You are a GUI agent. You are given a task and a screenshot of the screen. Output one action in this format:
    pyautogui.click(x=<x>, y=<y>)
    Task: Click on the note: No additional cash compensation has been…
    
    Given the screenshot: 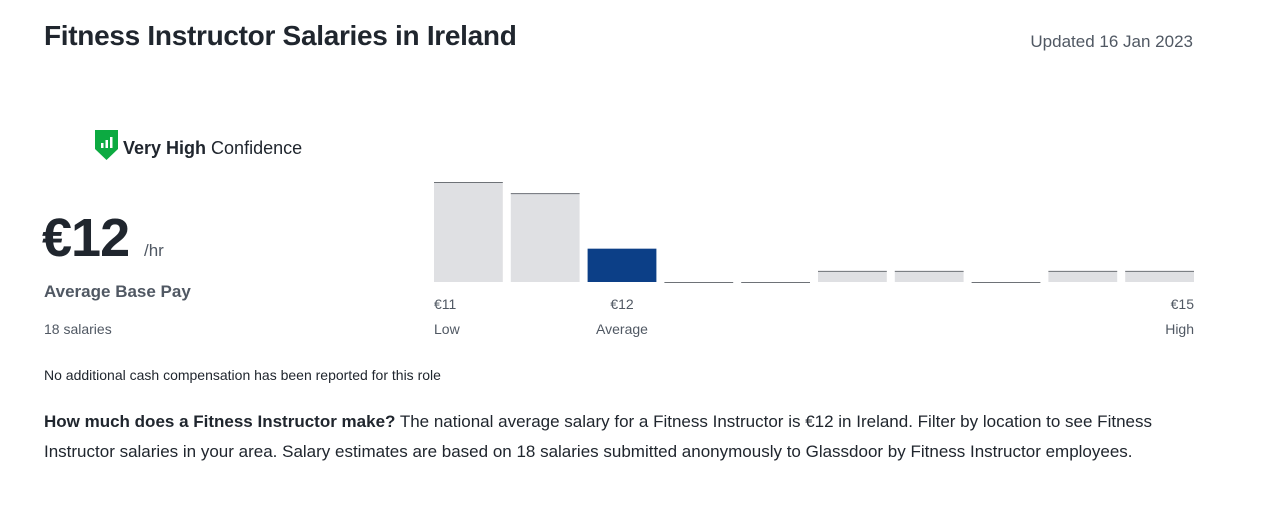 What is the action you would take?
    pyautogui.click(x=242, y=375)
    